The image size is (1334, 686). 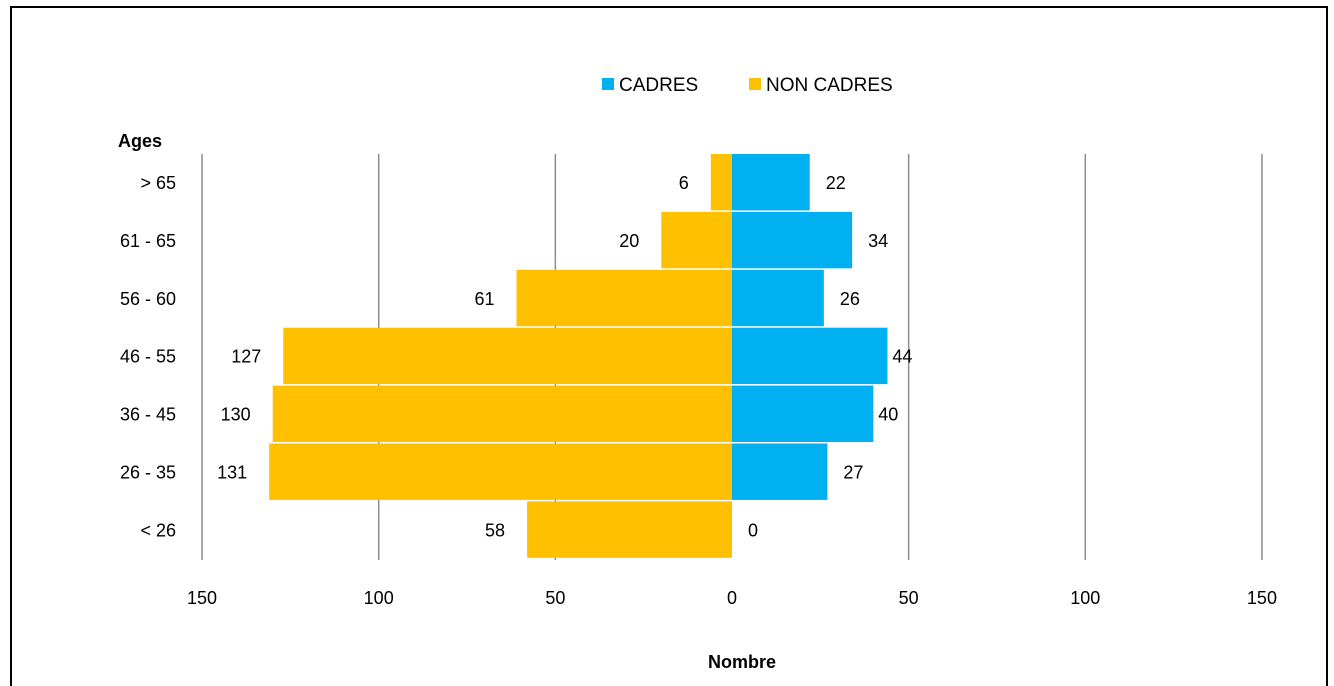 I want to click on legend-label-cadres: CADRES, so click(x=658, y=85).